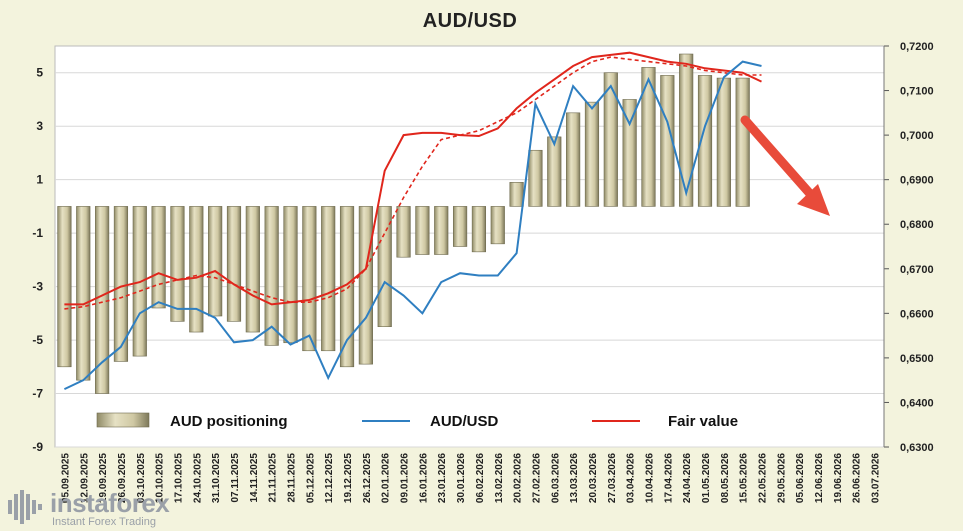 The height and width of the screenshot is (531, 963). I want to click on x-tick-label: 06.02.2026, so click(480, 478).